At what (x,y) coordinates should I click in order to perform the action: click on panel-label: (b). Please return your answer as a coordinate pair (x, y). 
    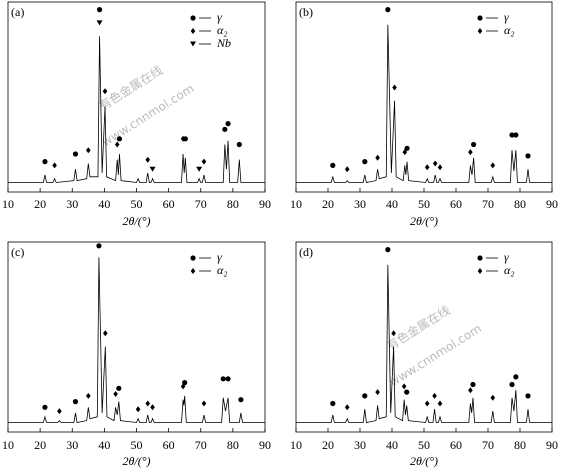
    Looking at the image, I should click on (306, 12).